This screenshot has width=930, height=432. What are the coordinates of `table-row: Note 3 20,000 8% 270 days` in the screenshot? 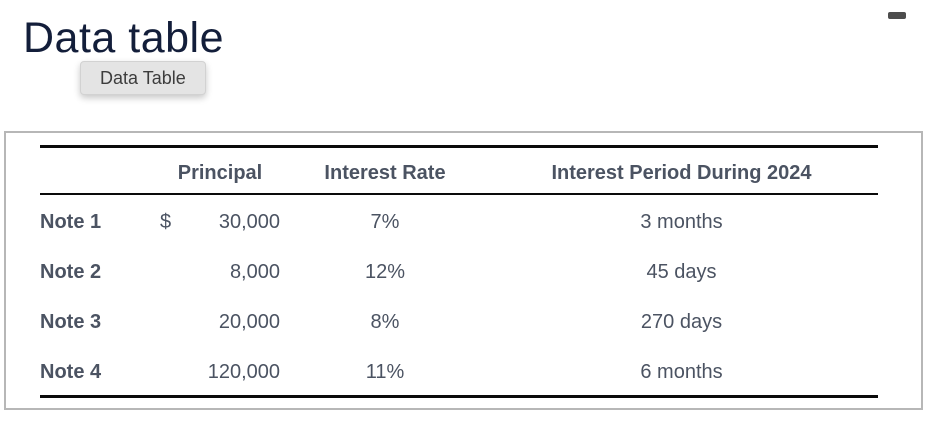 It's located at (459, 320).